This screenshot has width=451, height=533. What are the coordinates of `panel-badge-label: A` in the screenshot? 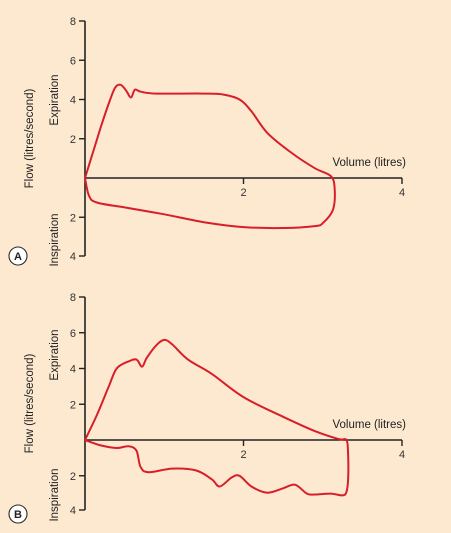 It's located at (18, 257).